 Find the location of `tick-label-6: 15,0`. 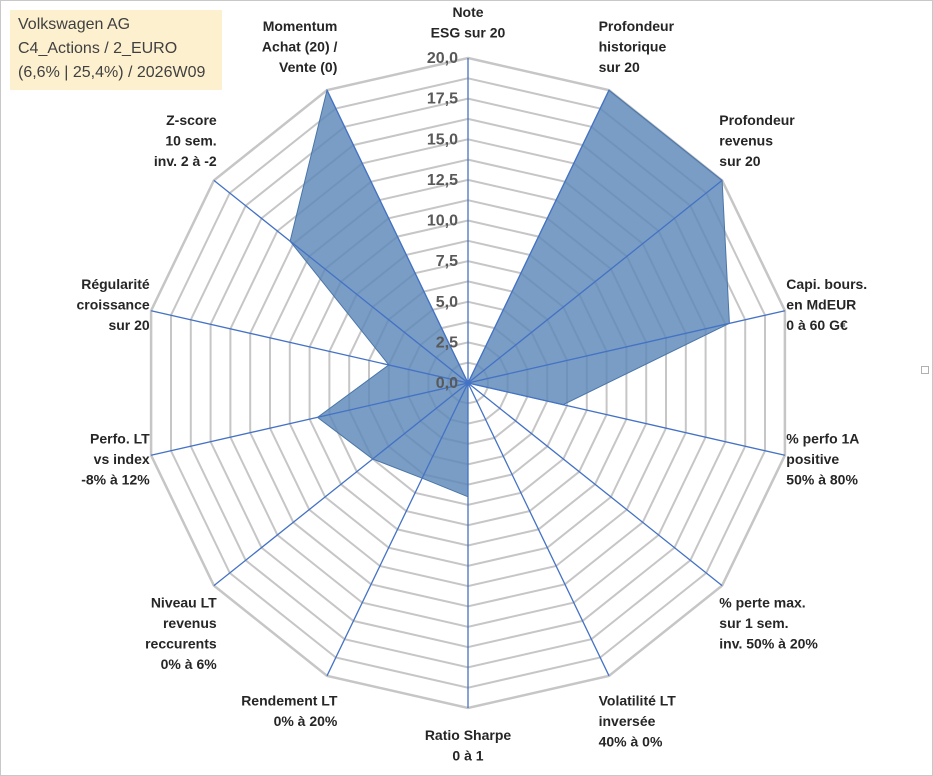

tick-label-6: 15,0 is located at coordinates (442, 139).